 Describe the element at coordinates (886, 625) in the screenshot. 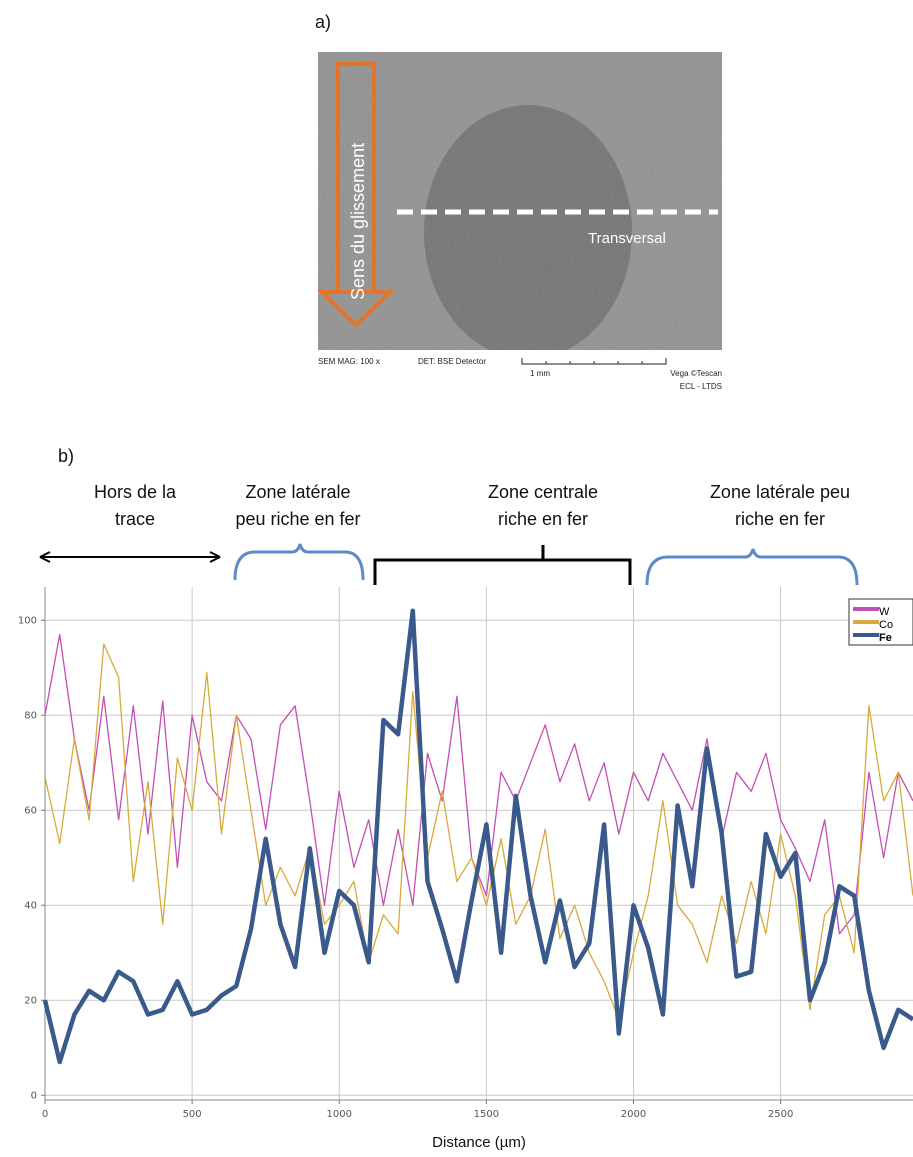

I see `legend-label: Co` at that location.